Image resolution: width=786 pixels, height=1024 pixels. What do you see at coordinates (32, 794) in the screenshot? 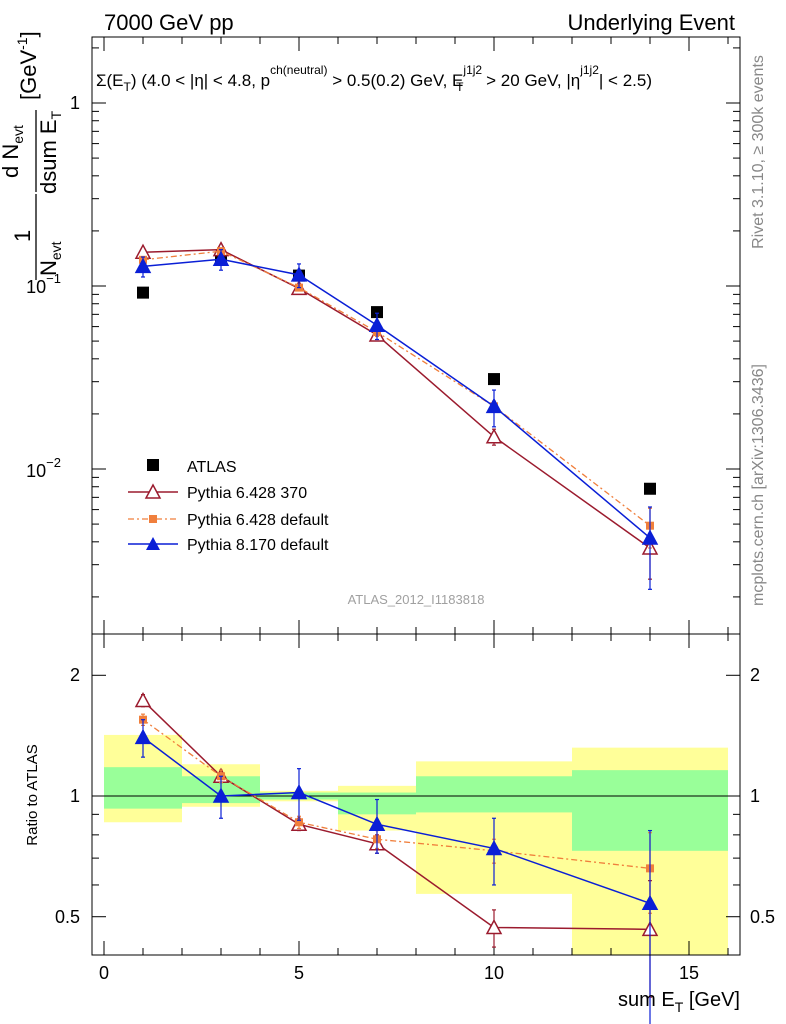
I see `ratio-y-axis-label: Ratio to ATLAS` at bounding box center [32, 794].